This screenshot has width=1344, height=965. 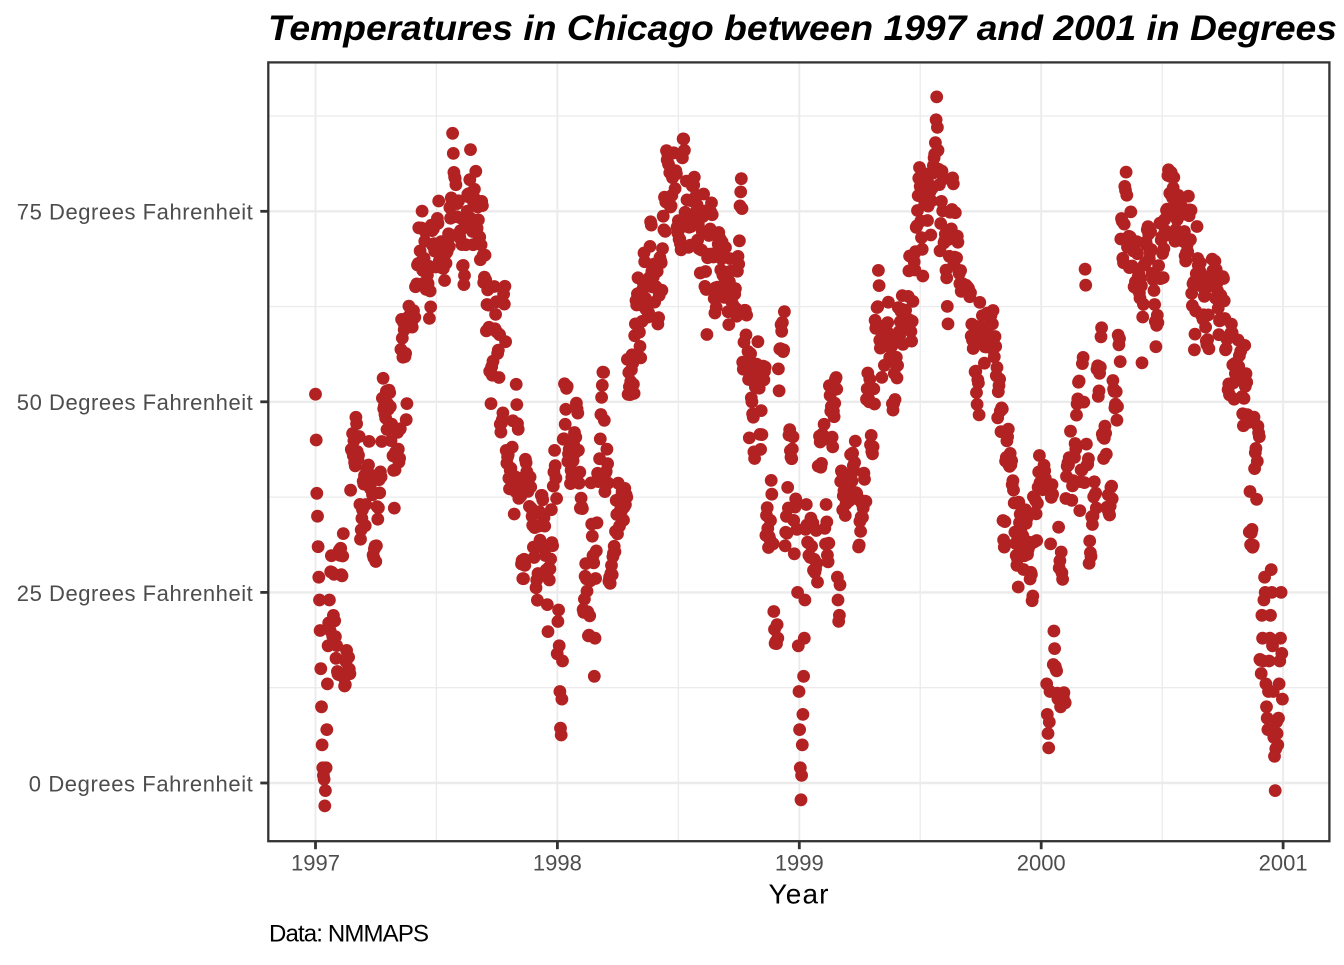 I want to click on svg-text: 2000, so click(x=1041, y=863).